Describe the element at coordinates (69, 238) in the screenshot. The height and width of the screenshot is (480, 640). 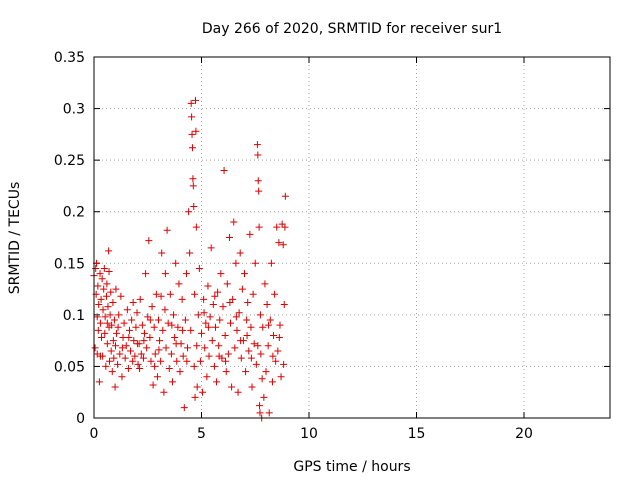
I see `y-tick-labels: 0 0.05 0.1 0.15 0.2 0.25 0.3 0.35` at that location.